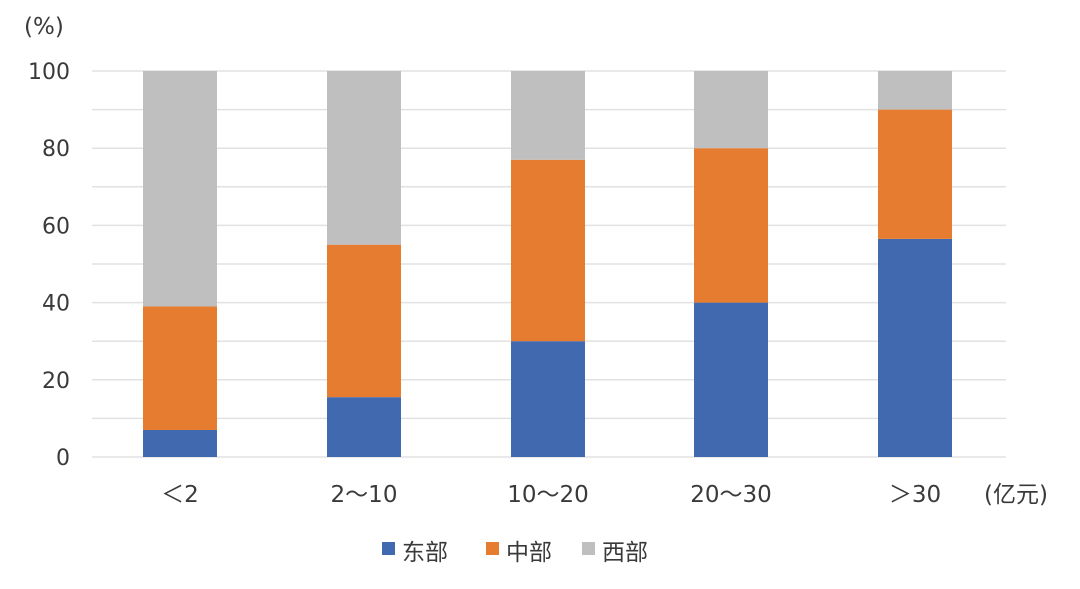 Image resolution: width=1080 pixels, height=589 pixels. I want to click on legend-label: 西部, so click(625, 553).